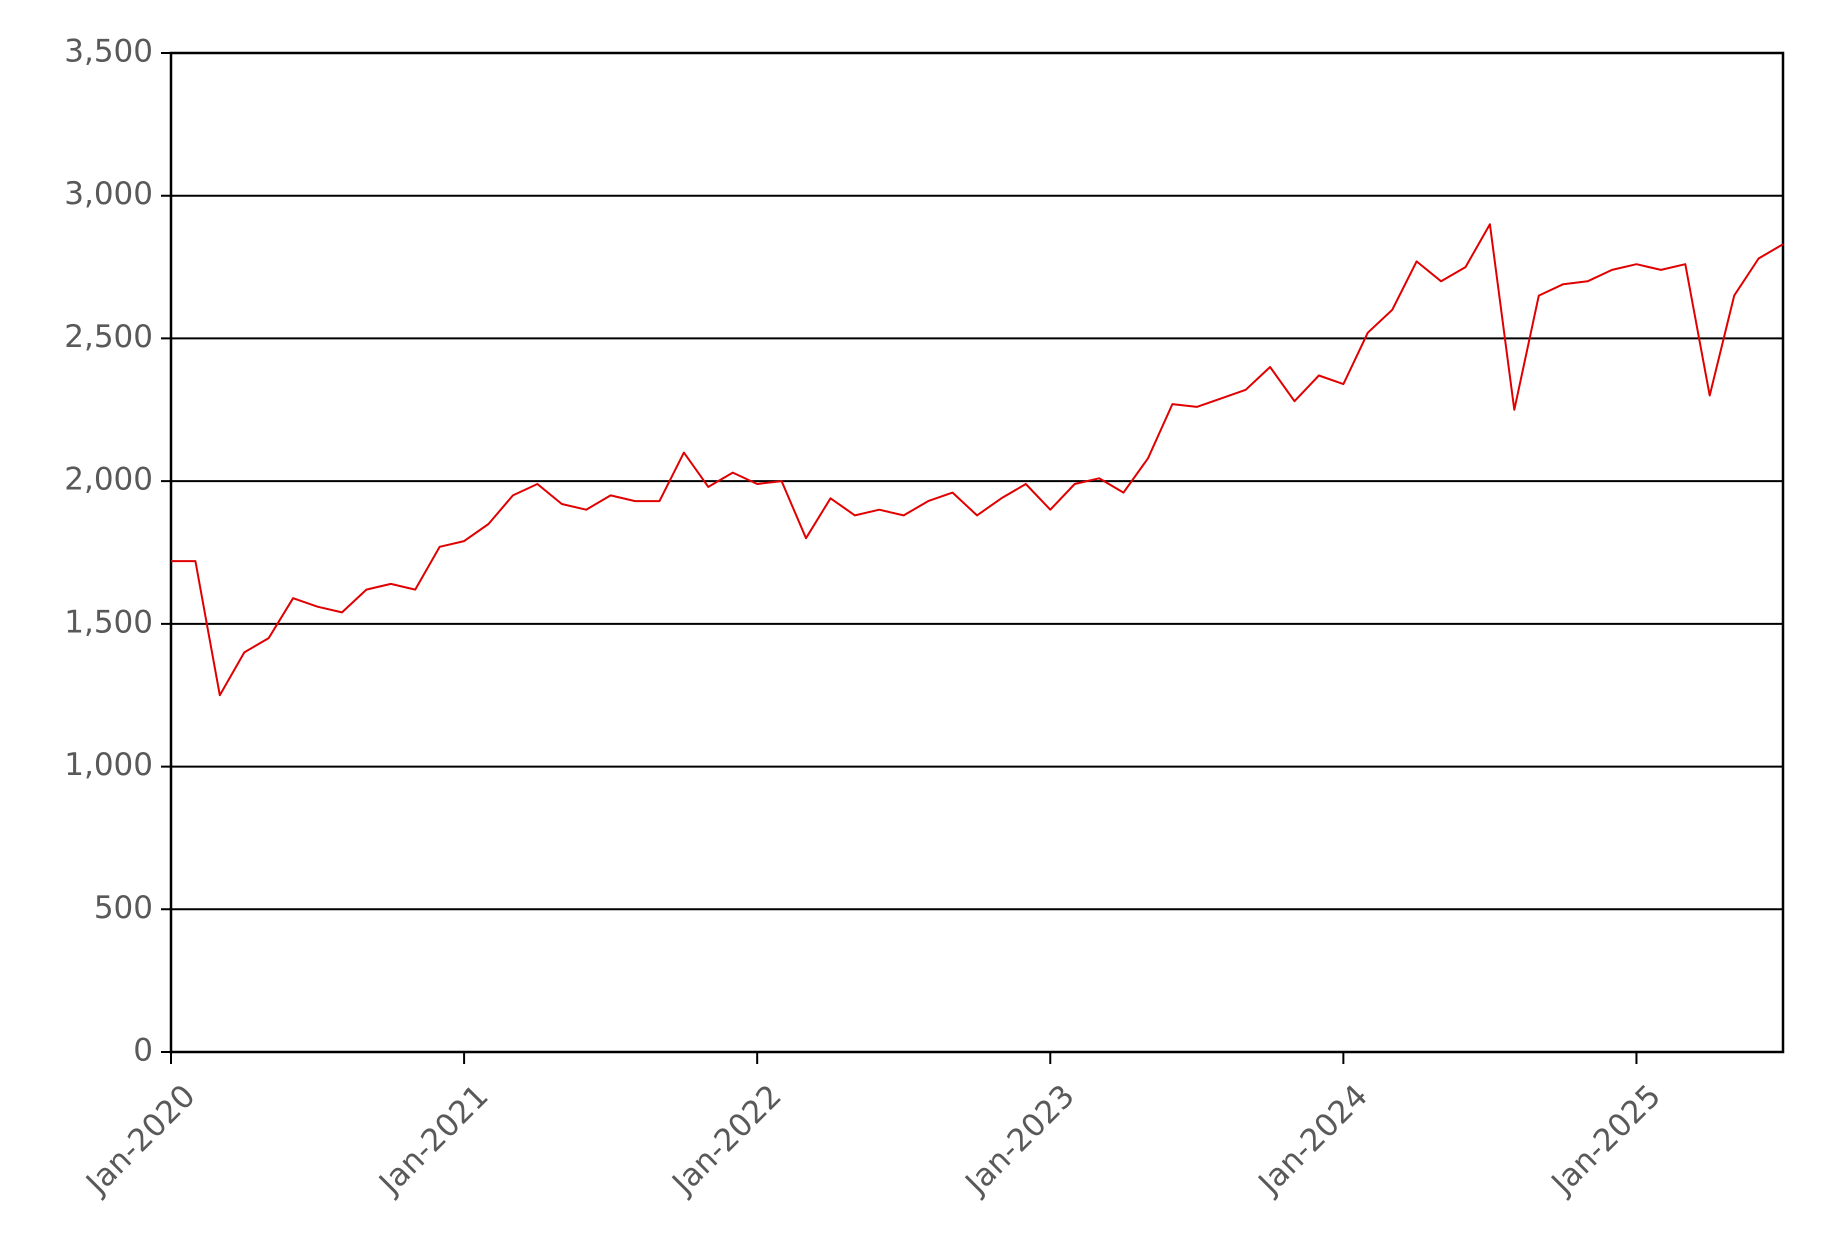  Describe the element at coordinates (140, 1140) in the screenshot. I see `x-tick-label: Jan-2020` at that location.